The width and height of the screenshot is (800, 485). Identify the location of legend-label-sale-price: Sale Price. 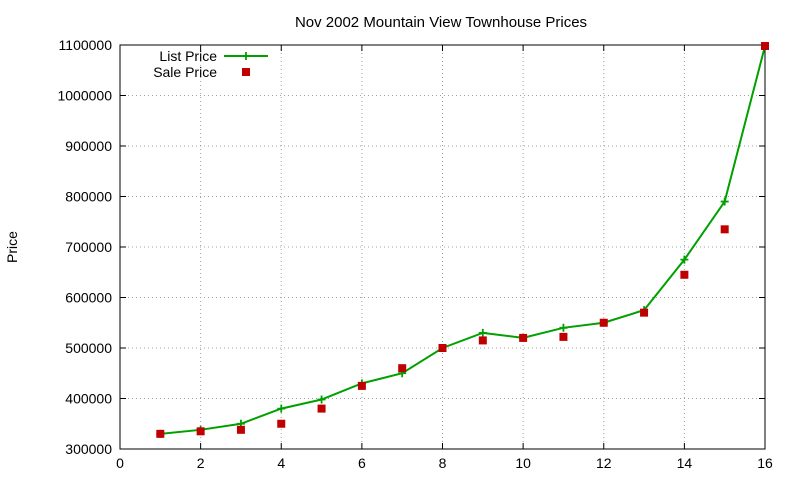
(185, 72).